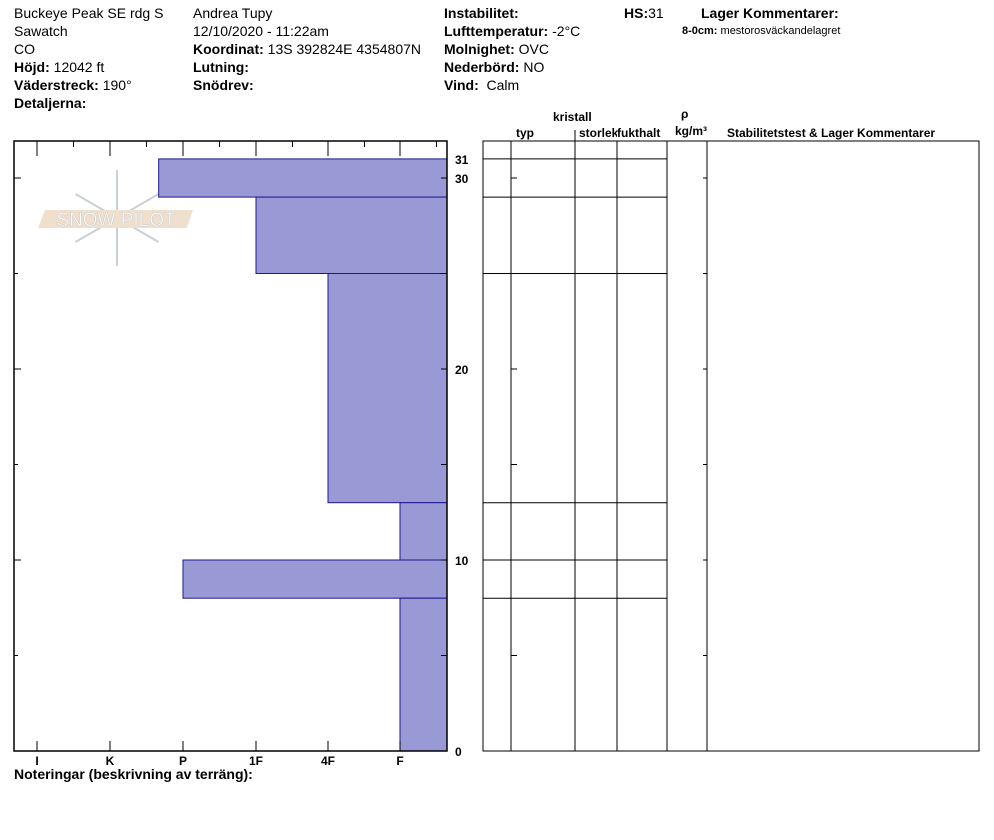  Describe the element at coordinates (639, 133) in the screenshot. I see `col-moisture: fukthalt` at that location.